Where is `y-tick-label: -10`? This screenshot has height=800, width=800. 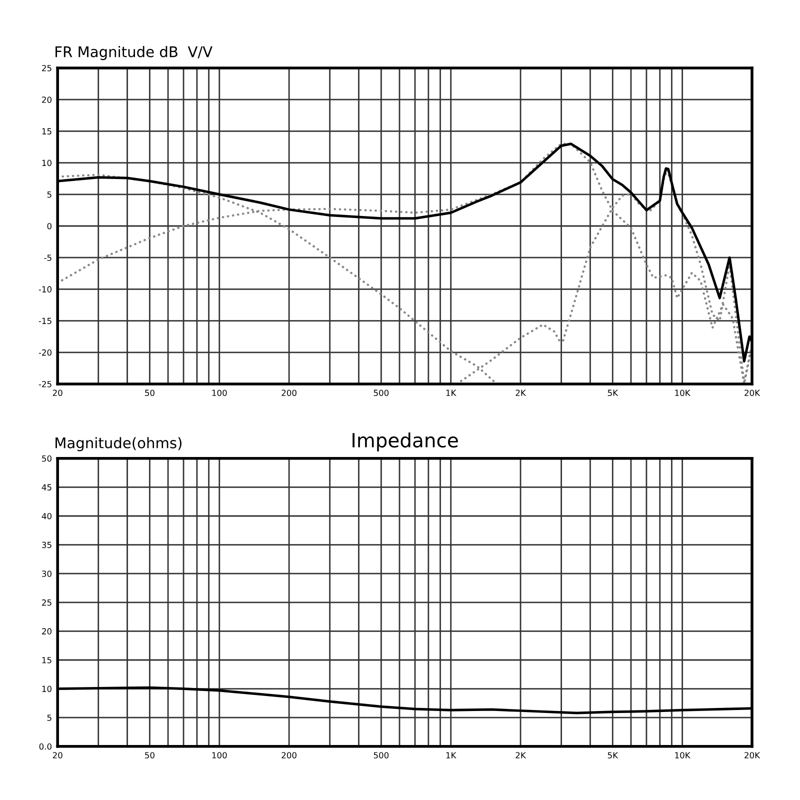 y-tick-label: -10 is located at coordinates (45, 289).